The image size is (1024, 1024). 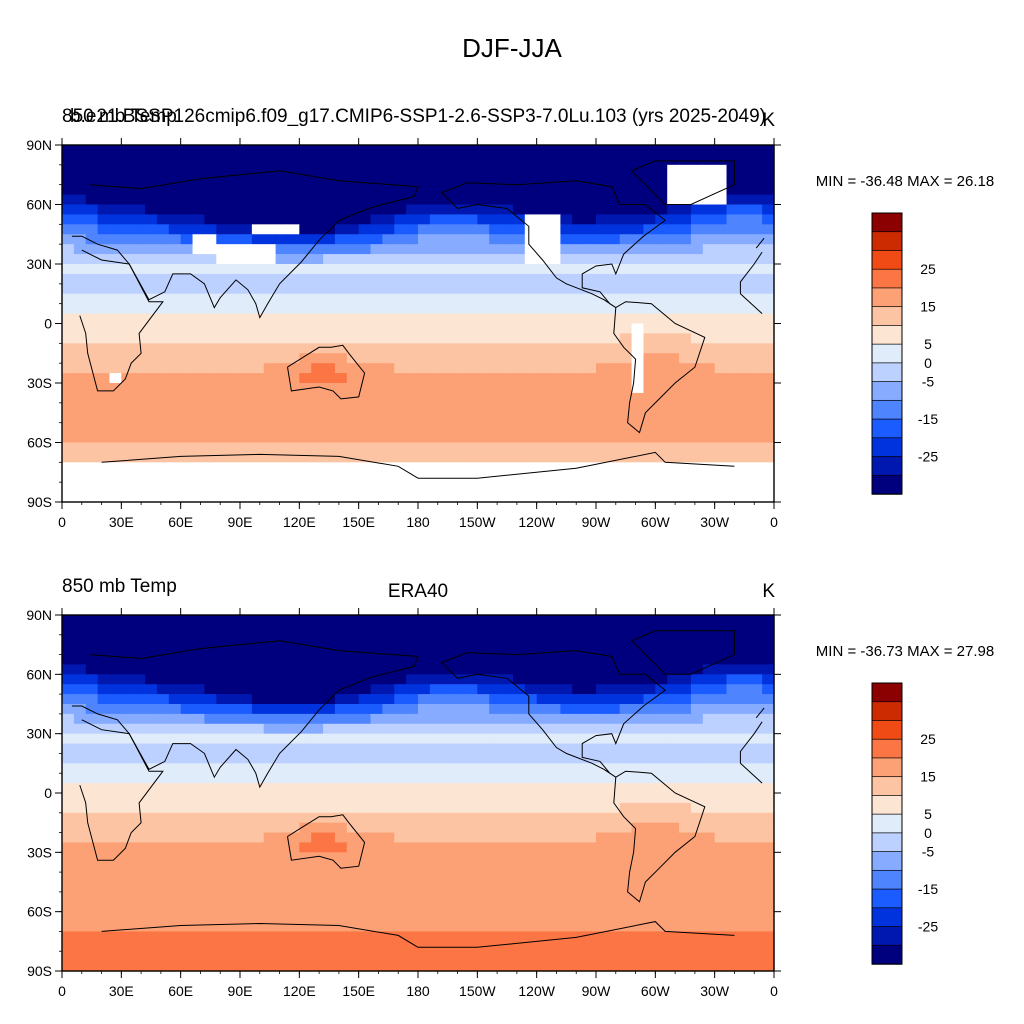 I want to click on lon-tick-label: 120E, so click(x=299, y=522).